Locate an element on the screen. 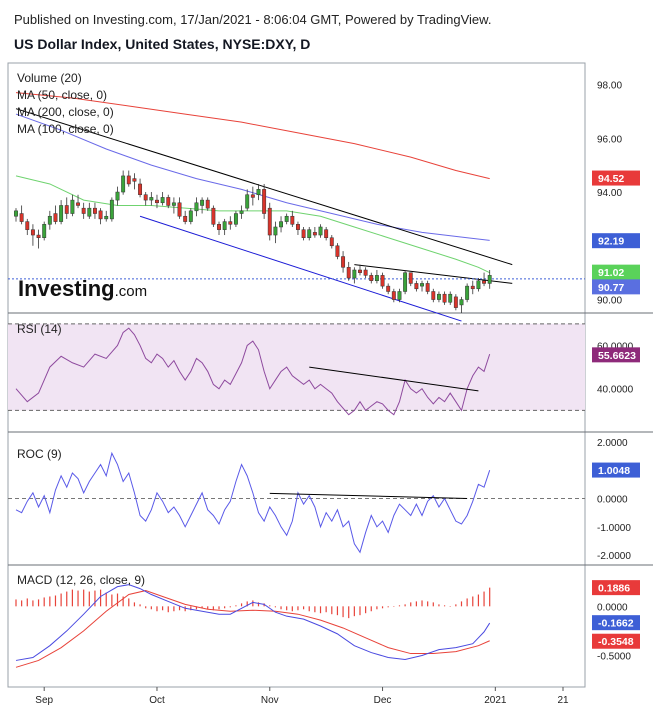 The width and height of the screenshot is (653, 708). rsi-ytick: 40.0000 is located at coordinates (615, 390).